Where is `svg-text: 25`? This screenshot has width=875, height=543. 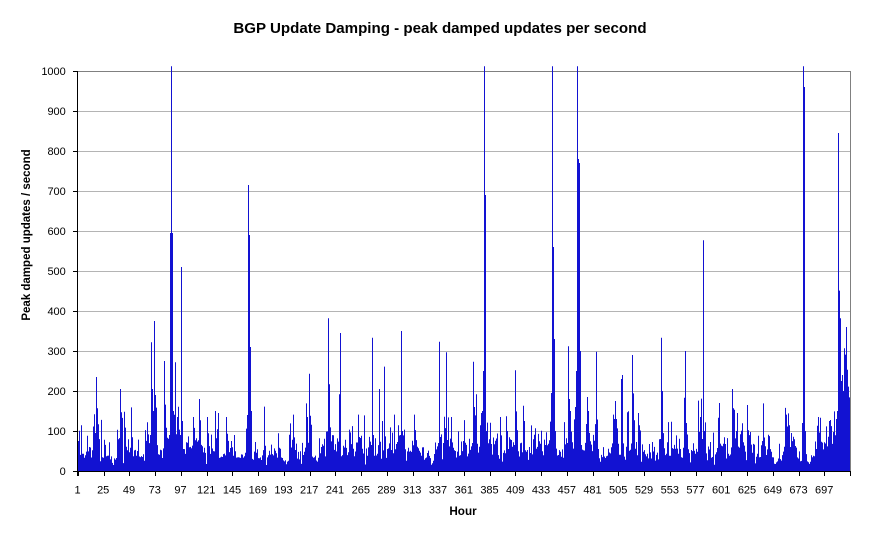
svg-text: 25 is located at coordinates (103, 491).